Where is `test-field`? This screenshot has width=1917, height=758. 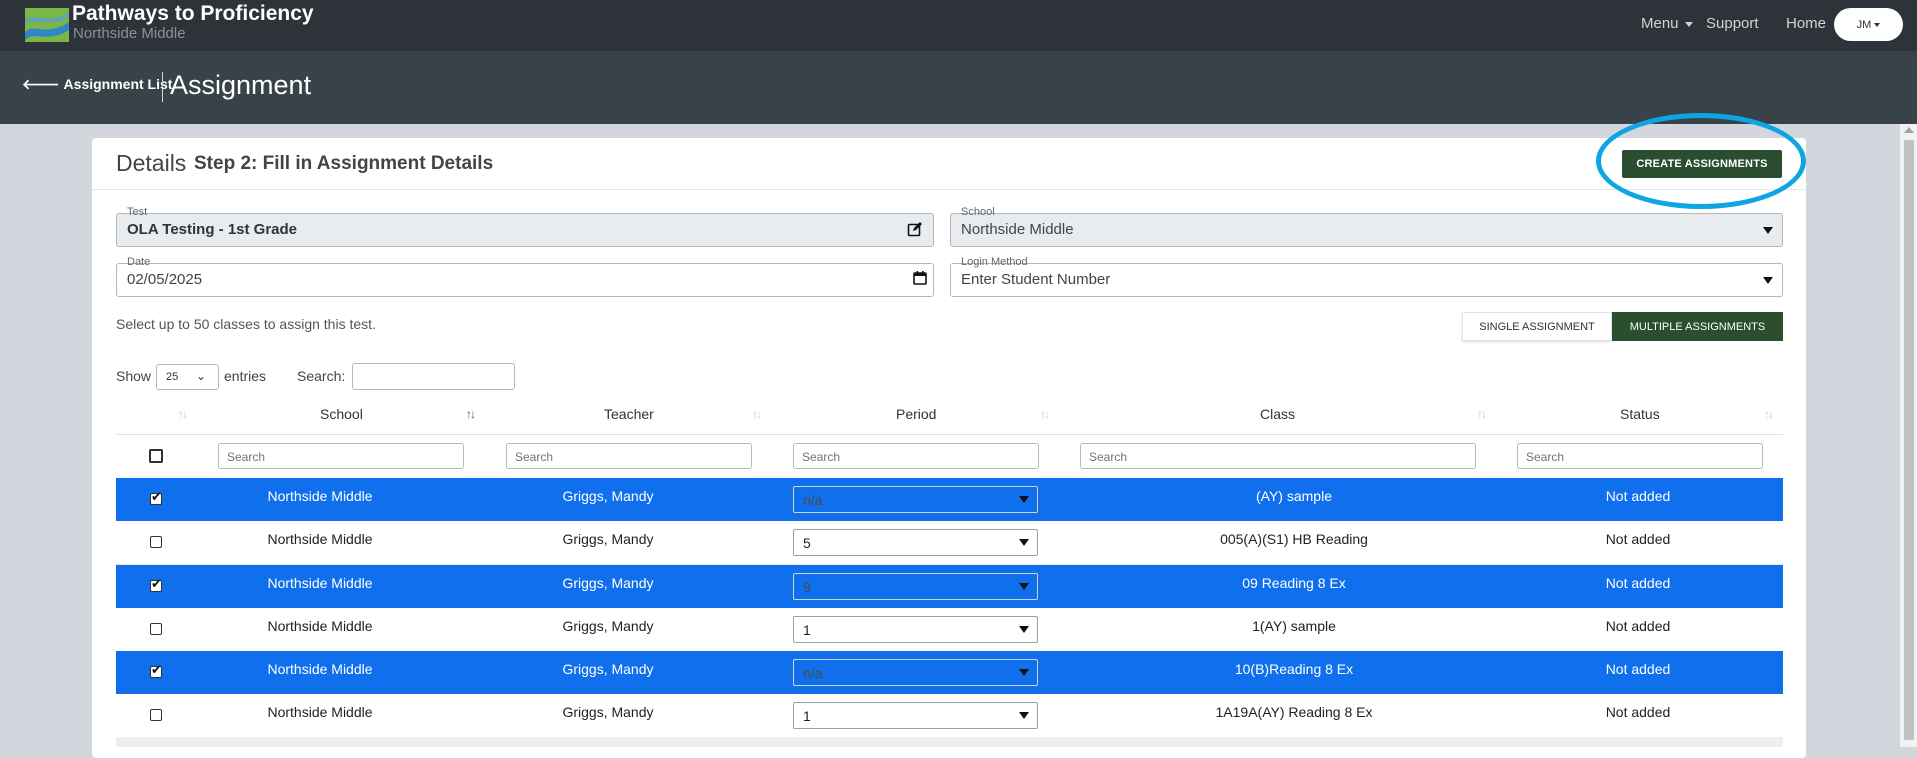 test-field is located at coordinates (525, 230).